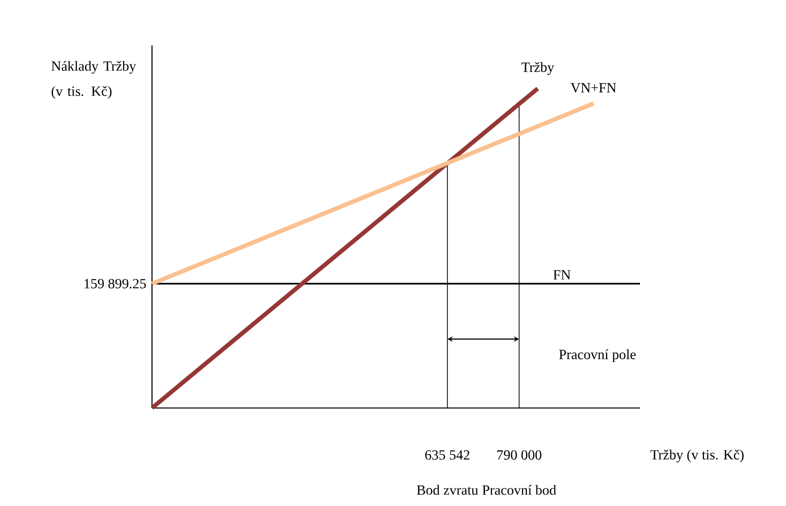 This screenshot has width=786, height=506. I want to click on text: Pracovní bod, so click(519, 489).